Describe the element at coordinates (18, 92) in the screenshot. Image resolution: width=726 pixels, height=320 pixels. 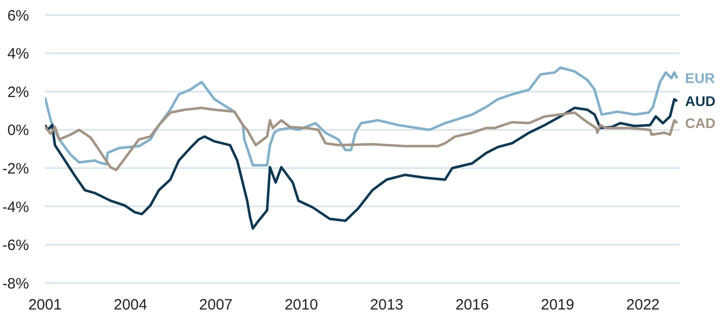
I see `y-tick-label: 2%` at that location.